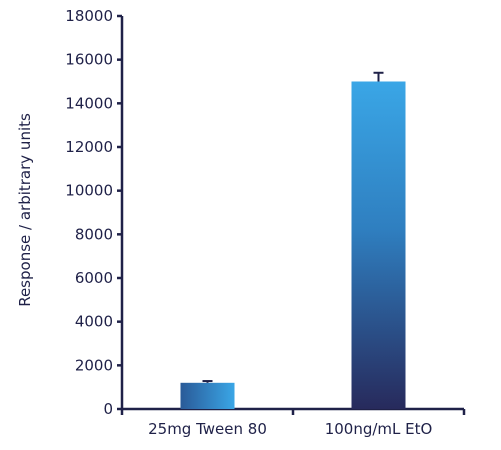 Image resolution: width=501 pixels, height=450 pixels. I want to click on x-tick-label: 100ng/mL EtO, so click(379, 429).